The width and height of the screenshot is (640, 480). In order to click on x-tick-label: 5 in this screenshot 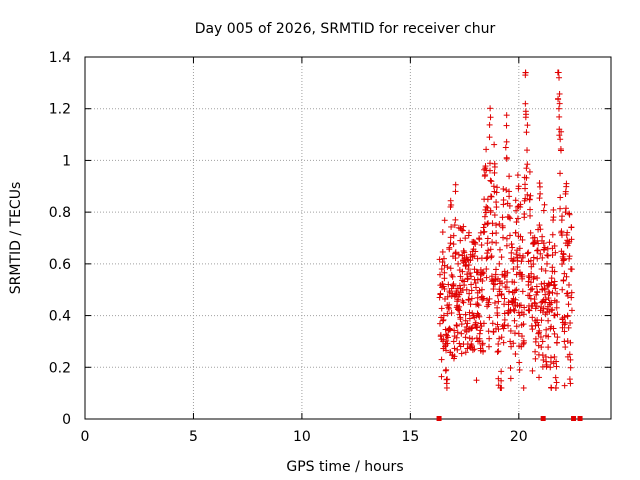, I will do `click(193, 437)`.